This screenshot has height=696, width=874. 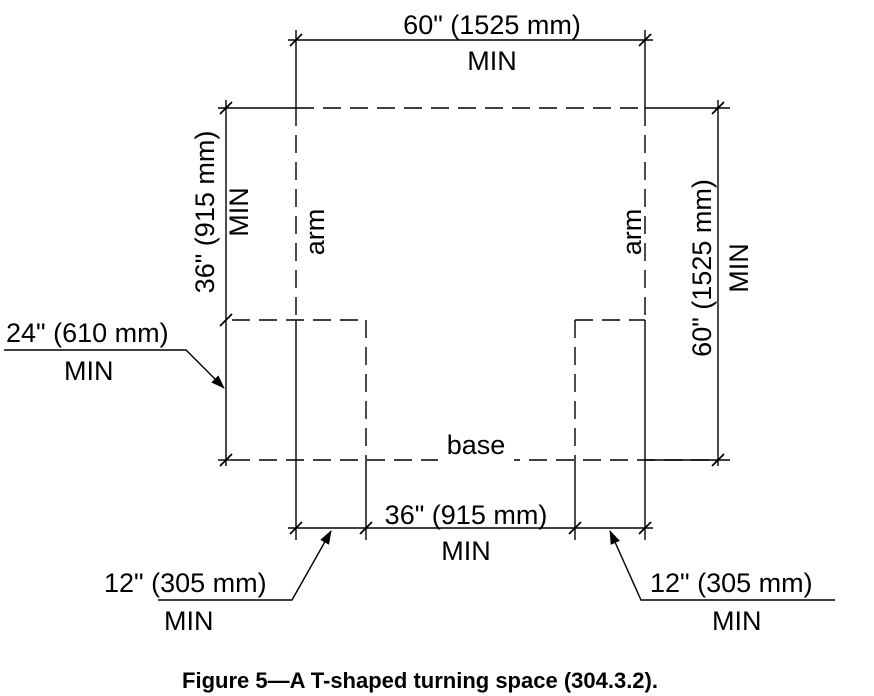 I want to click on leader-left-offset, so click(x=245, y=565).